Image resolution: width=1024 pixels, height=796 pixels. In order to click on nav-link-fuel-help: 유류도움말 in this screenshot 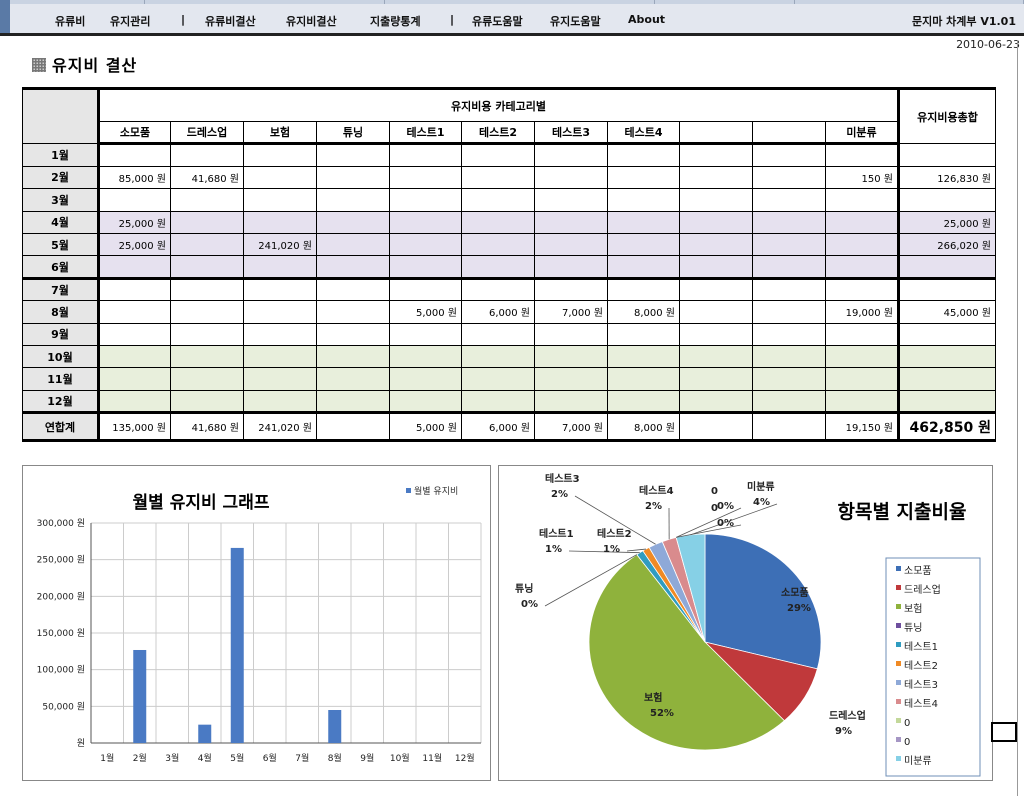, I will do `click(497, 21)`.